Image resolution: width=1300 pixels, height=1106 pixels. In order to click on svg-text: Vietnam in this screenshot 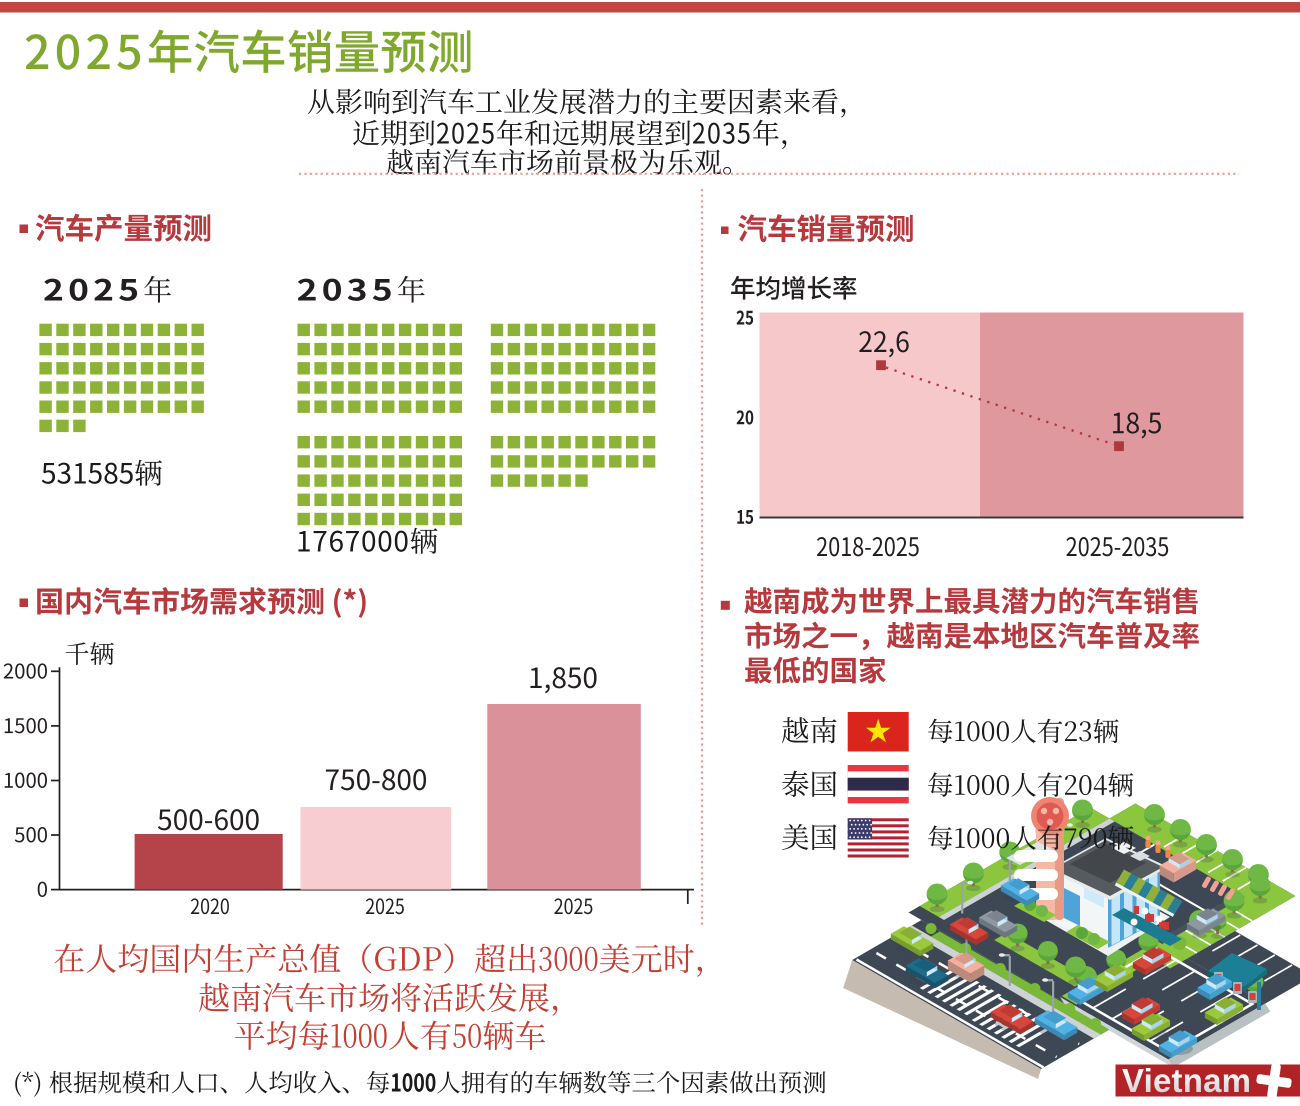, I will do `click(1186, 1080)`.